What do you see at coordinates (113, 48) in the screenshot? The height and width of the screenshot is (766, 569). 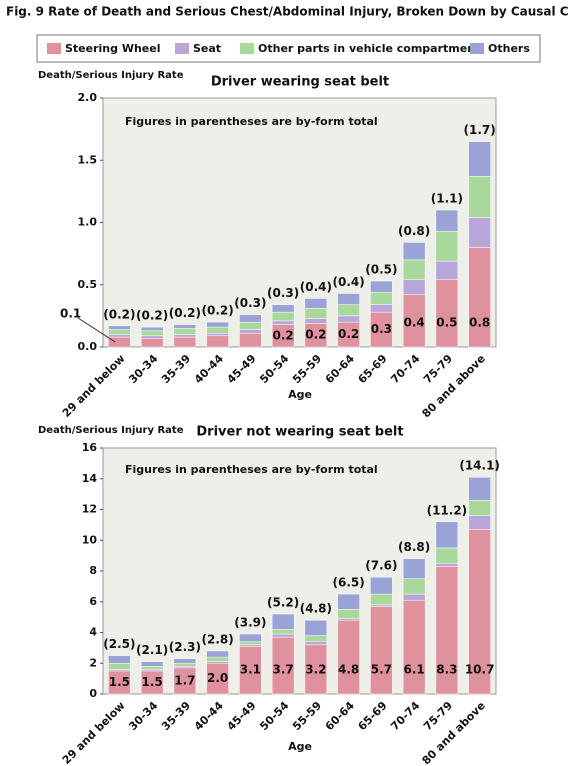 I see `legend-label: Steering Wheel` at bounding box center [113, 48].